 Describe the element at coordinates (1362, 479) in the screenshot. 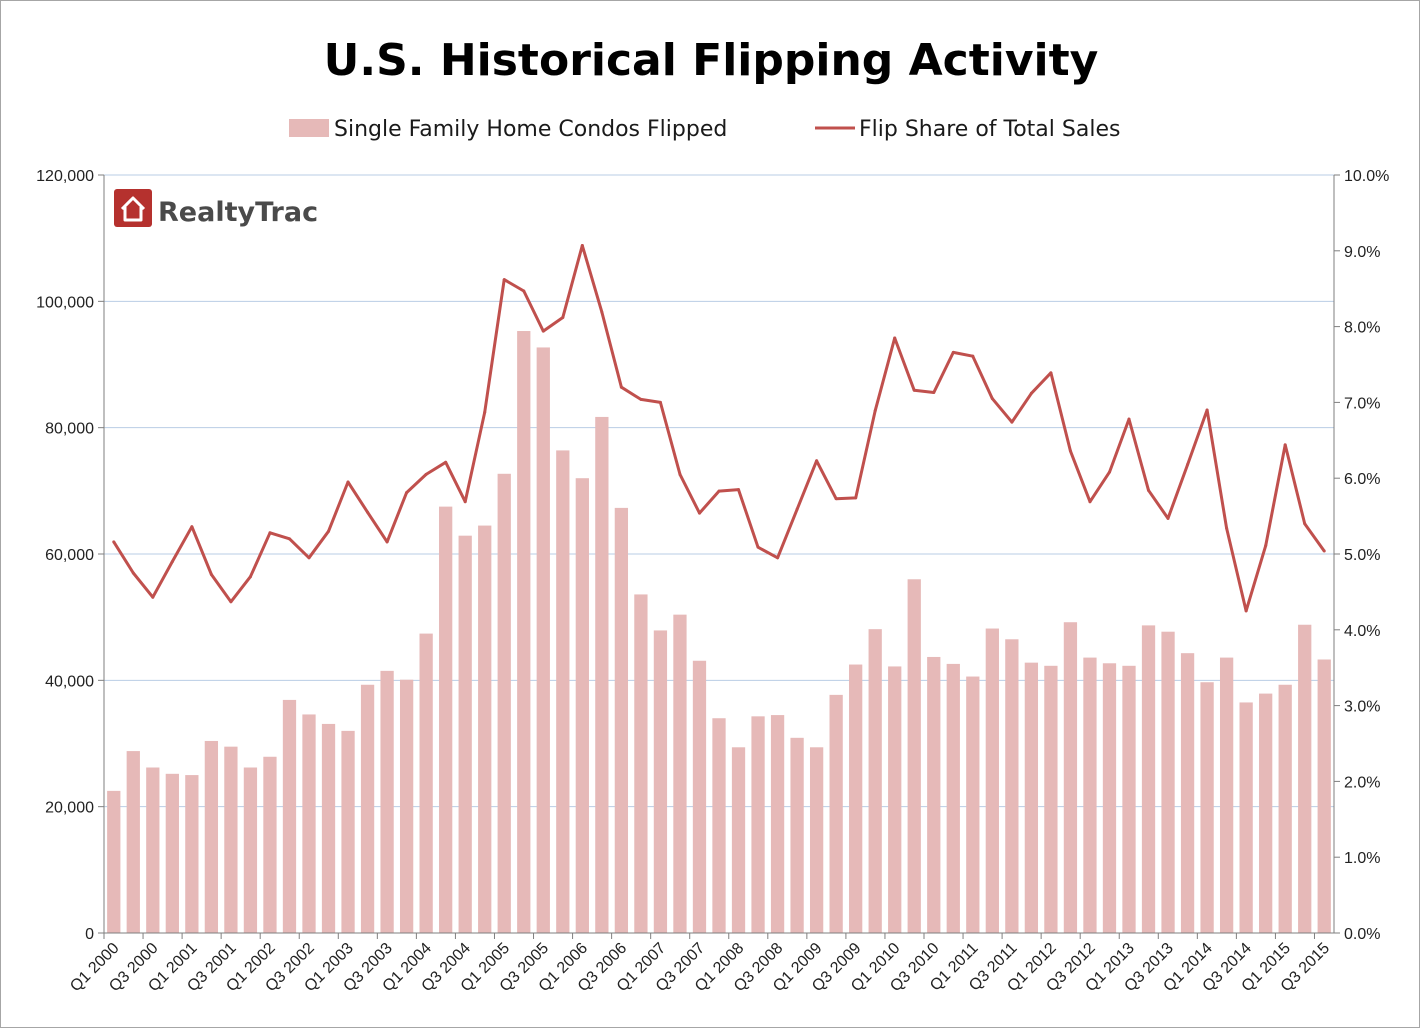

I see `y-right-tick-label: 6.0%` at that location.